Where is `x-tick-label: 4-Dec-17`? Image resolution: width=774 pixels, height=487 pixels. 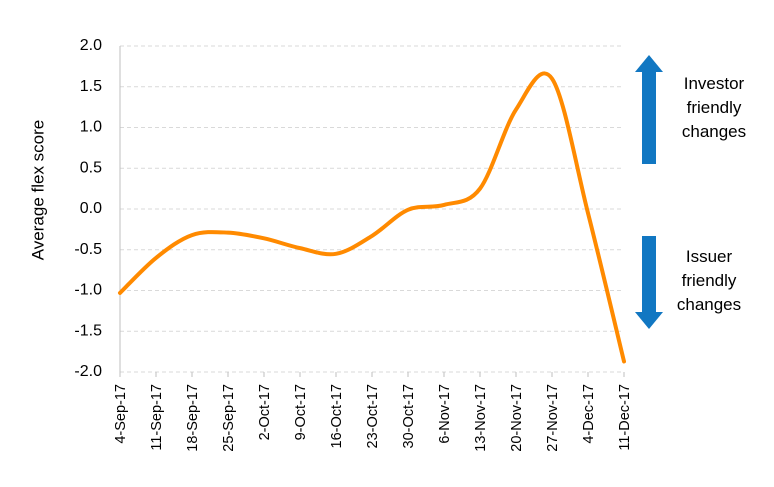 x-tick-label: 4-Dec-17 is located at coordinates (589, 414).